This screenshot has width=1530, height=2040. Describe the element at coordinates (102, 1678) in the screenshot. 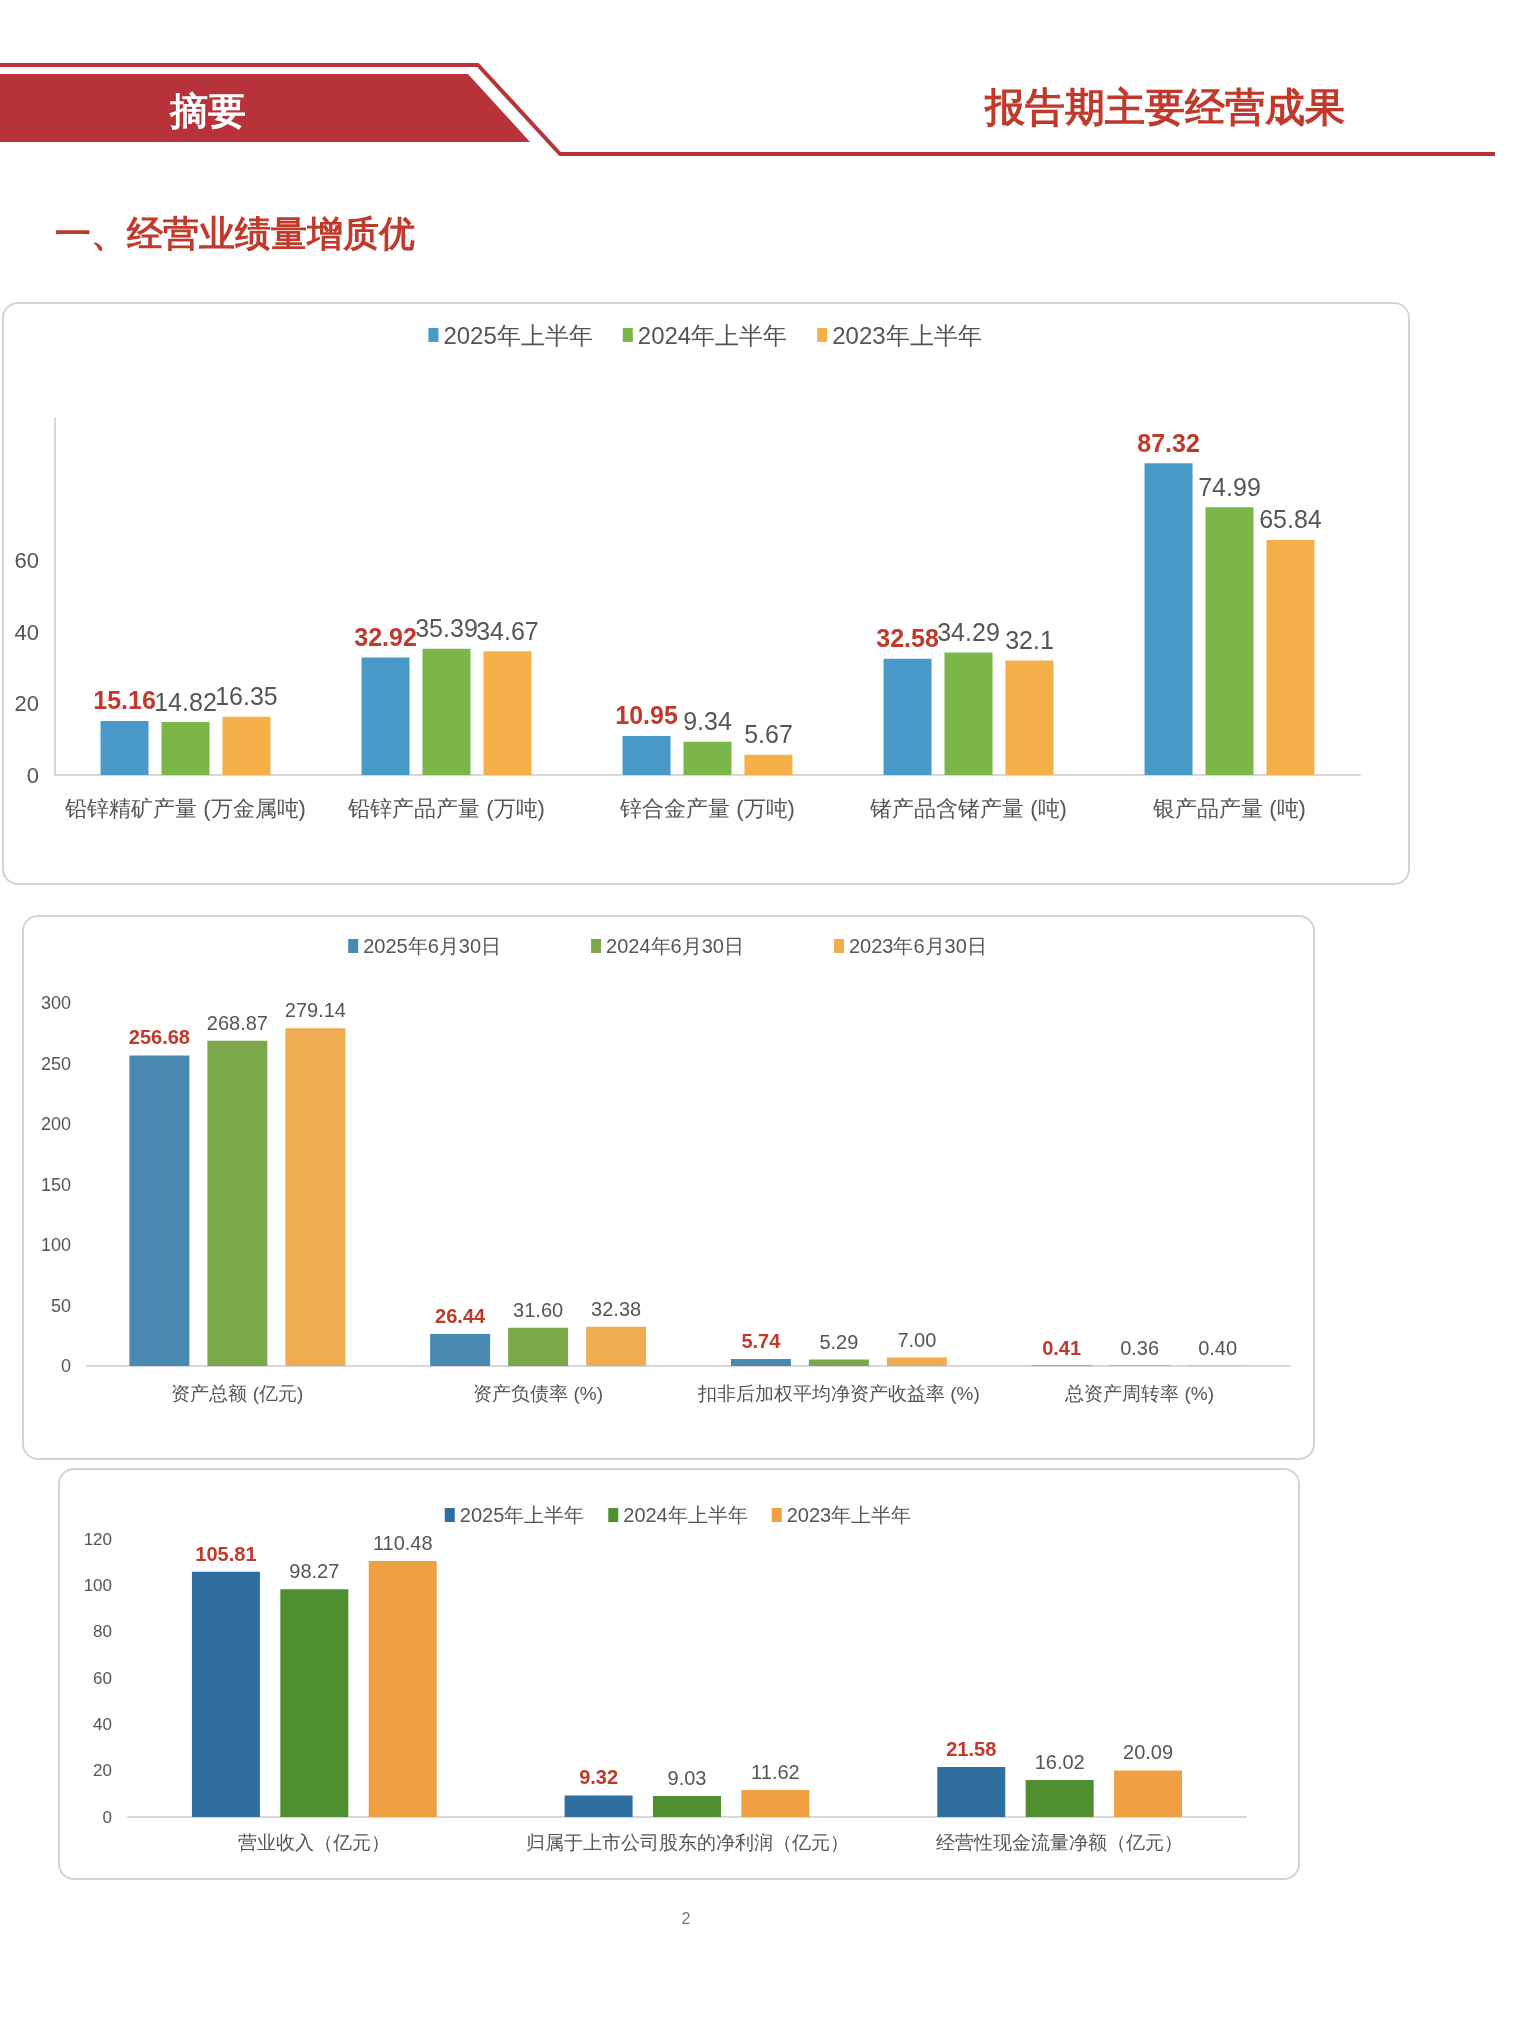

I see `y-tick-label: 60` at that location.